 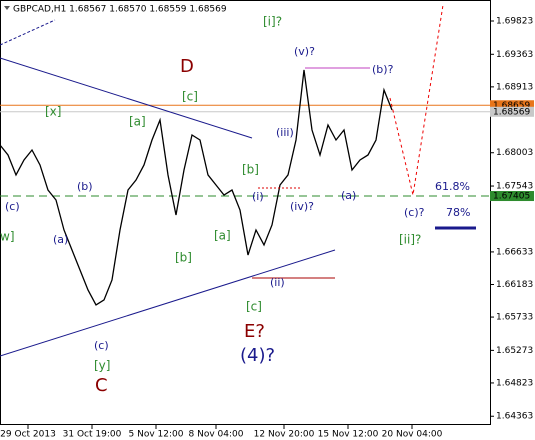 I want to click on price-label: 1.67405, so click(x=511, y=197).